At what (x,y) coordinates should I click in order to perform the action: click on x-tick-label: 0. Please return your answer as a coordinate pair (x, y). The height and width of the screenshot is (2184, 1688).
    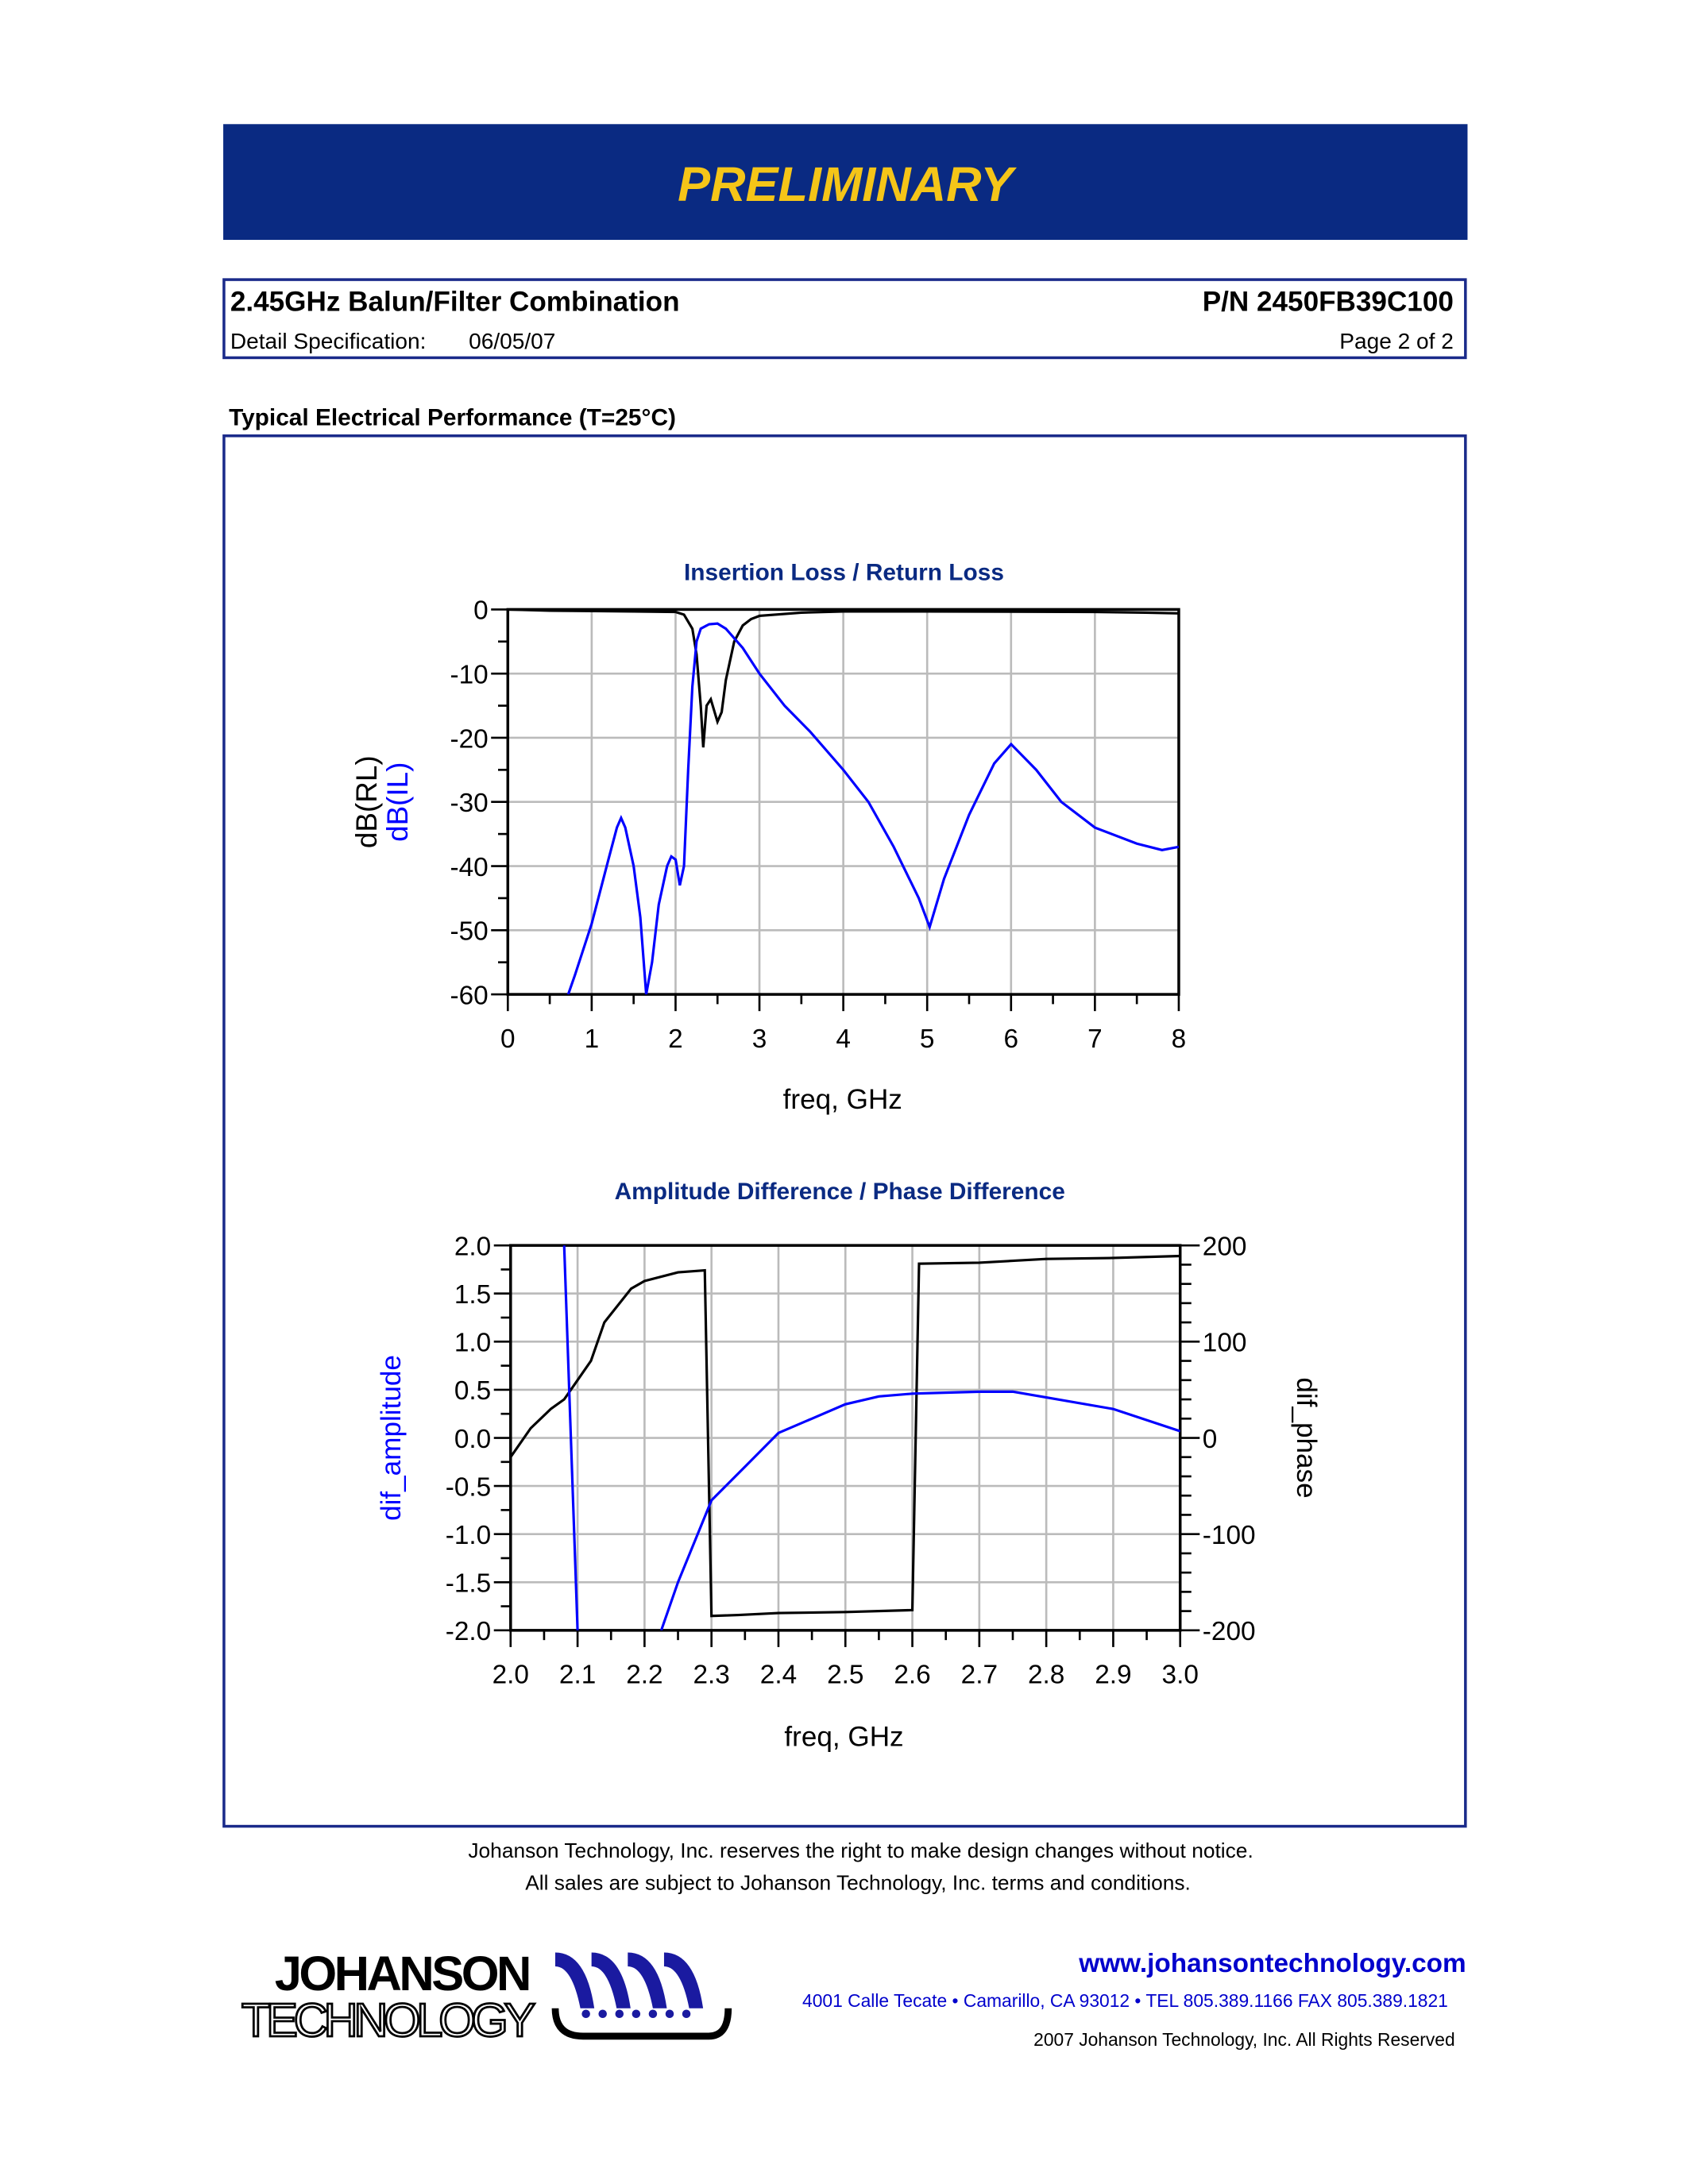
    Looking at the image, I should click on (508, 1039).